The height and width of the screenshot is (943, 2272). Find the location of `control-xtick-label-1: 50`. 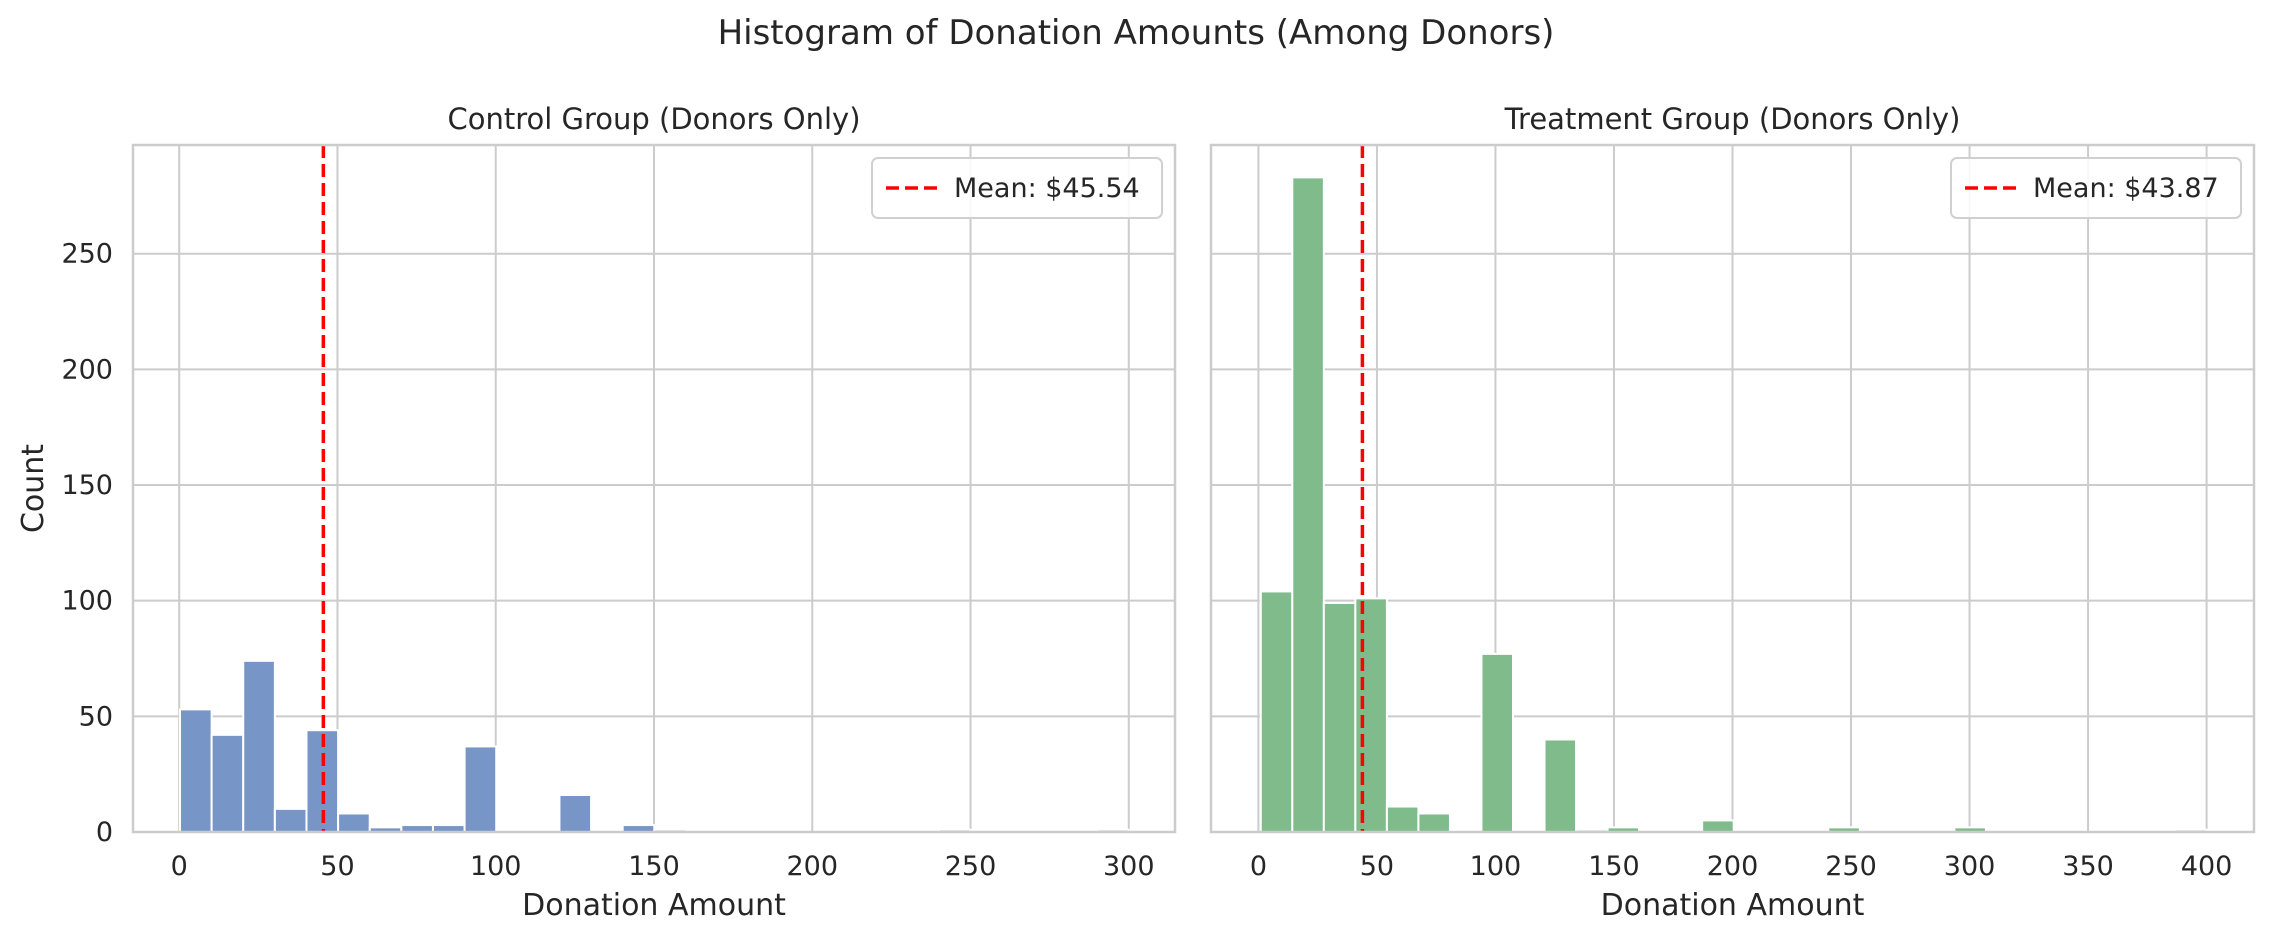

control-xtick-label-1: 50 is located at coordinates (337, 866).